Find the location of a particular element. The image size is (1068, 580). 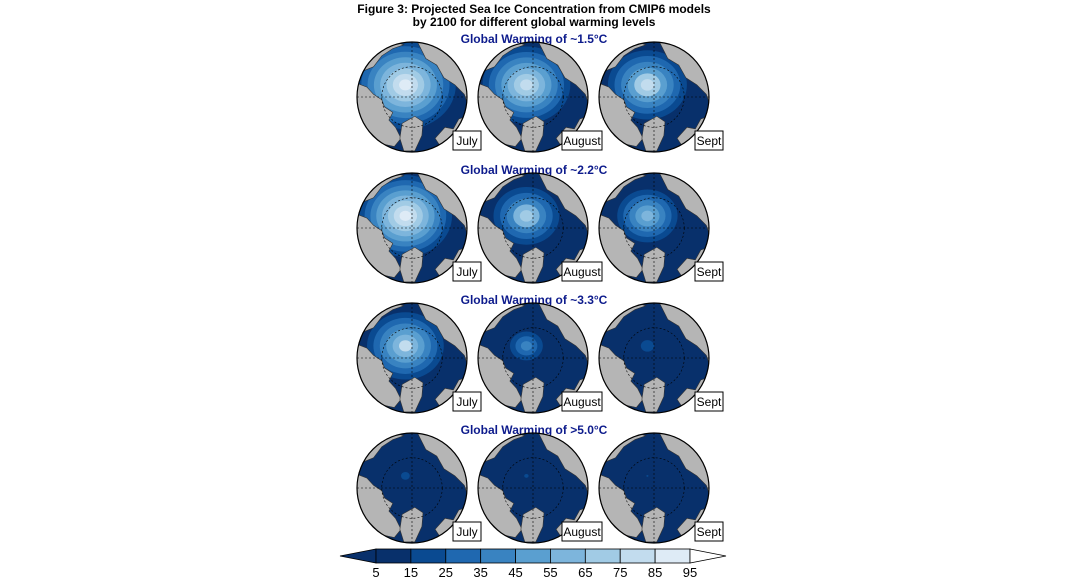

row-title-3: Global Warming of ~3.3°C is located at coordinates (534, 300).